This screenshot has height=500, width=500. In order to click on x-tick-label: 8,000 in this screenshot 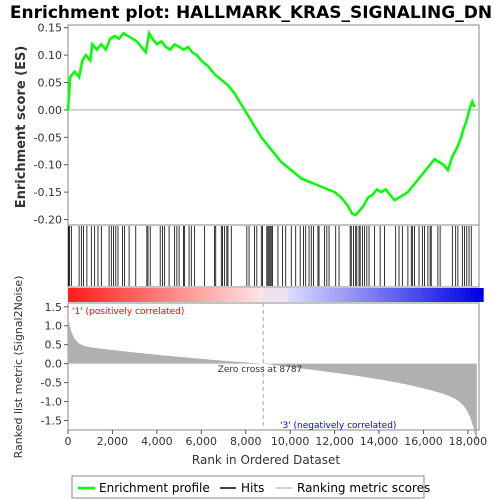, I will do `click(246, 441)`.